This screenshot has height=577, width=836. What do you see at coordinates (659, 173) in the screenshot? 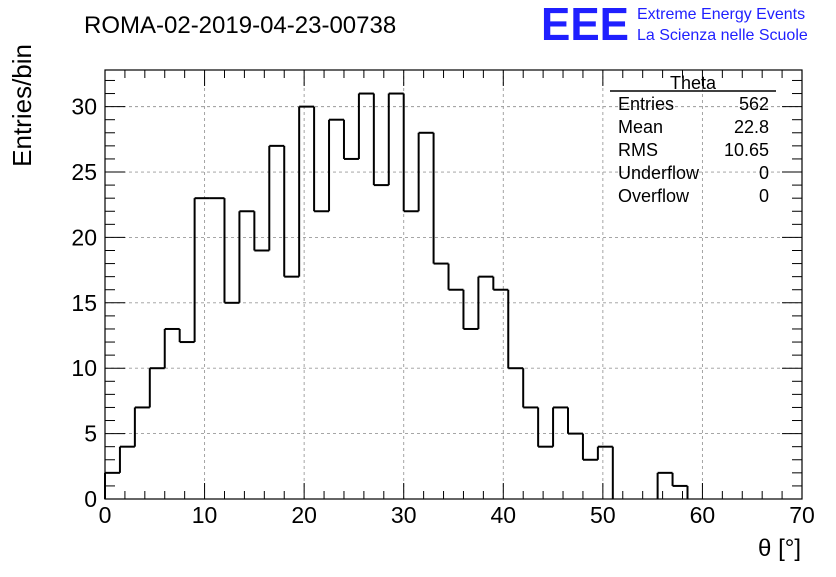
I see `stats-row-label: Underflow` at bounding box center [659, 173].